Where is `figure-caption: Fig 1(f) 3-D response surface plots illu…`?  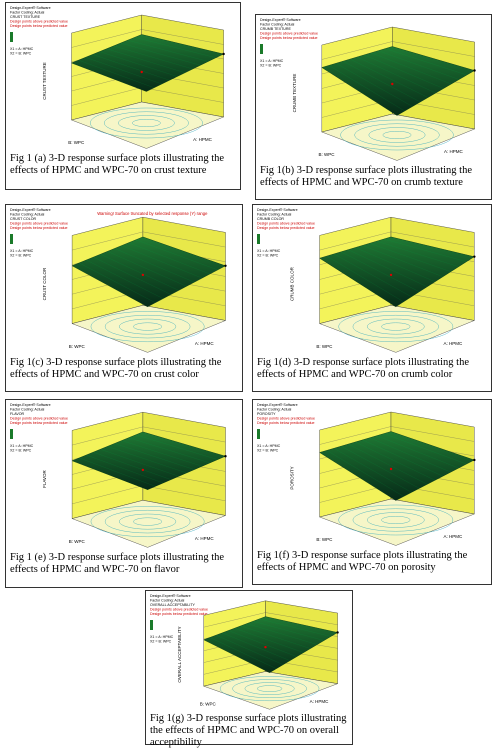
figure-caption: Fig 1(f) 3-D response surface plots illu… is located at coordinates (362, 561).